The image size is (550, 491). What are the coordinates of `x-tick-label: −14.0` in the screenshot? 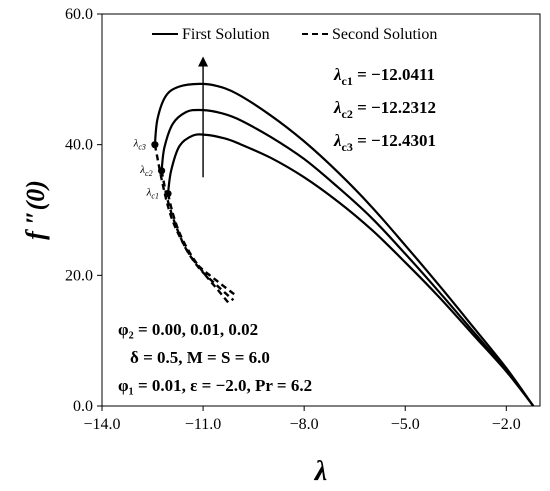 It's located at (101, 424).